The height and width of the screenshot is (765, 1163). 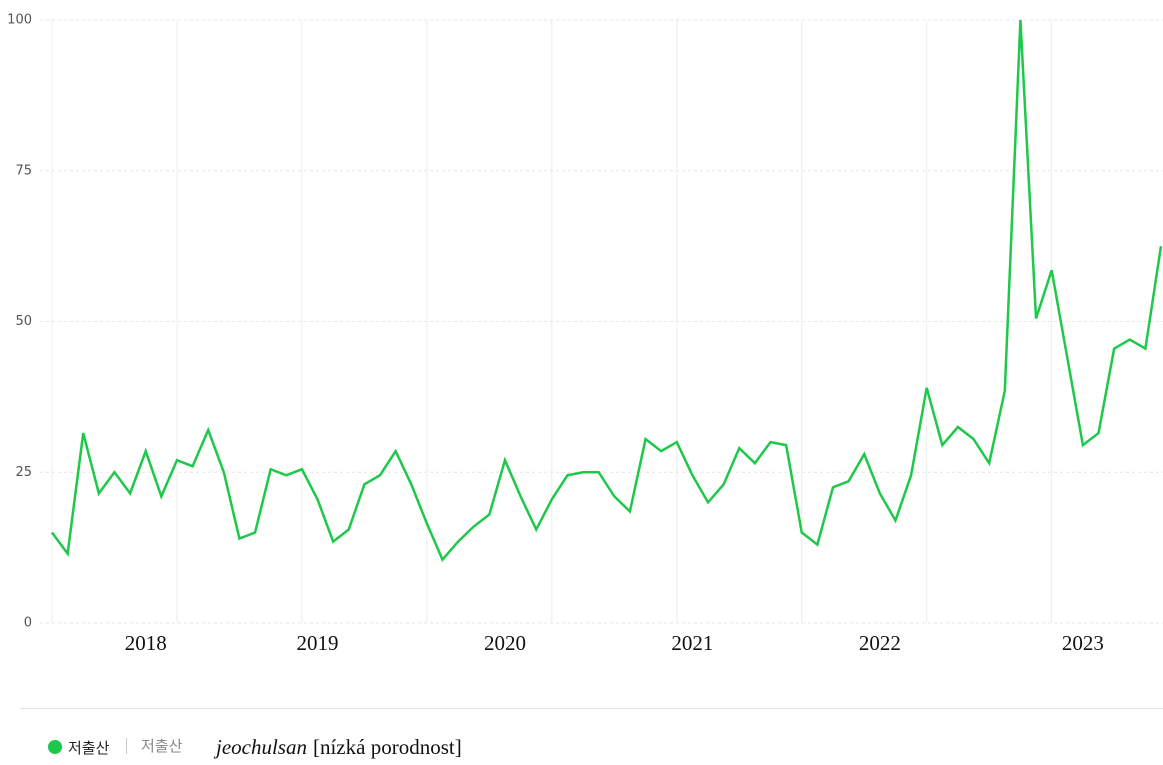 I want to click on legend: 저출산 저출산 jeochulsan [nízká porodnost], so click(x=591, y=736).